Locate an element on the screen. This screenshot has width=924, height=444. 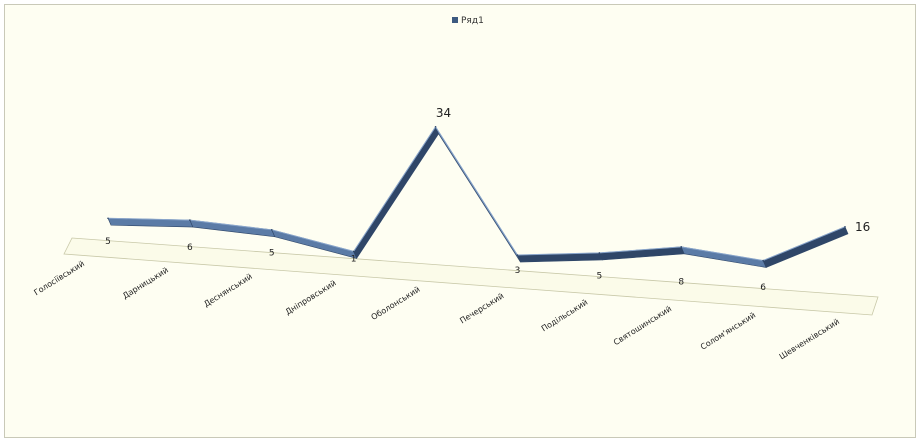
category-label: Подільський is located at coordinates (565, 316).